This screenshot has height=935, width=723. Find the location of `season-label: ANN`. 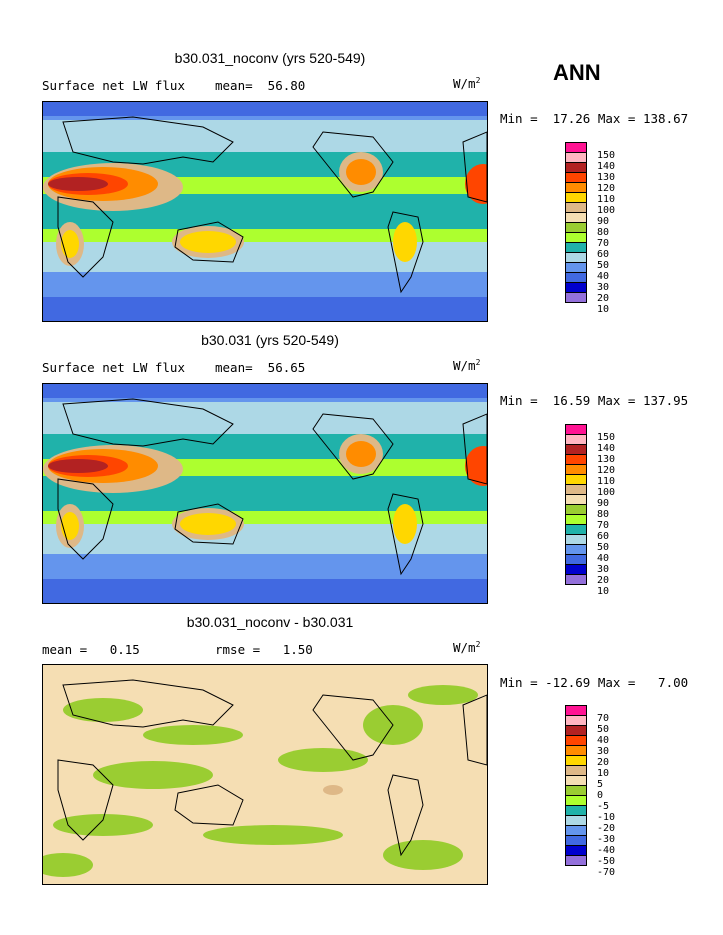

season-label: ANN is located at coordinates (577, 72).